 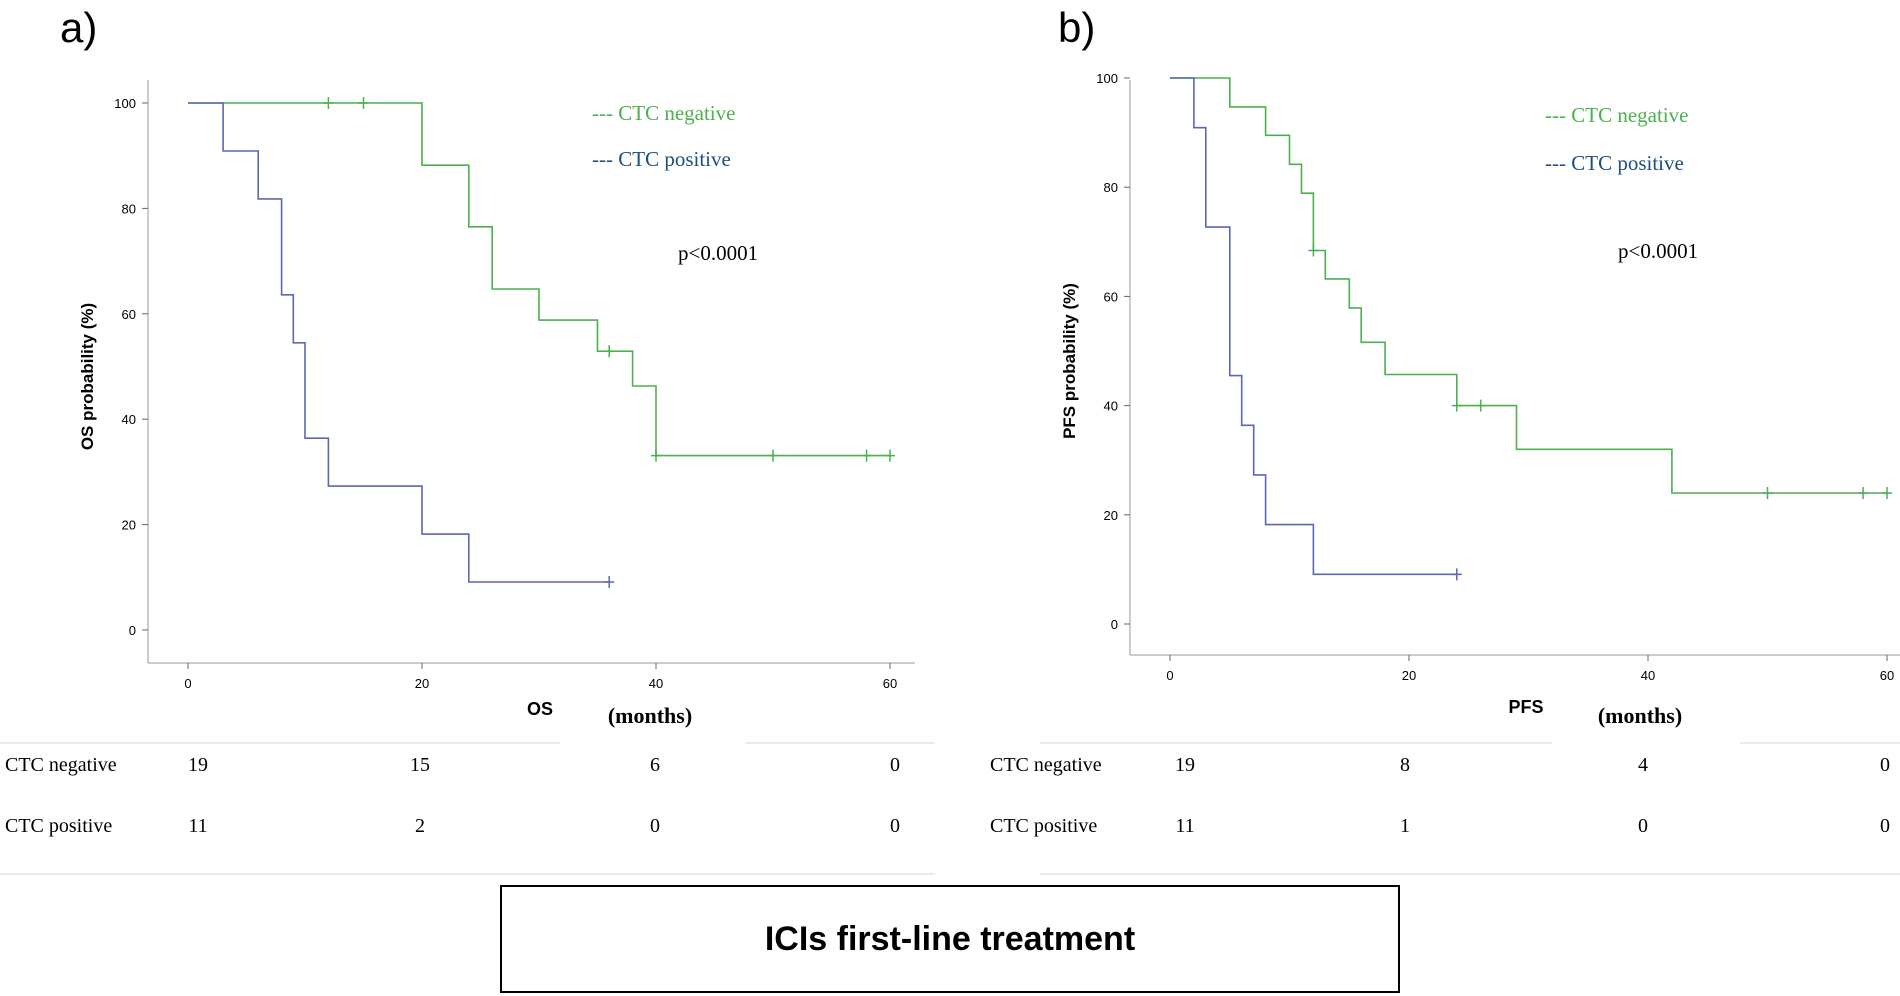 What do you see at coordinates (87, 376) in the screenshot?
I see `y-axis-label: OS probability (%)` at bounding box center [87, 376].